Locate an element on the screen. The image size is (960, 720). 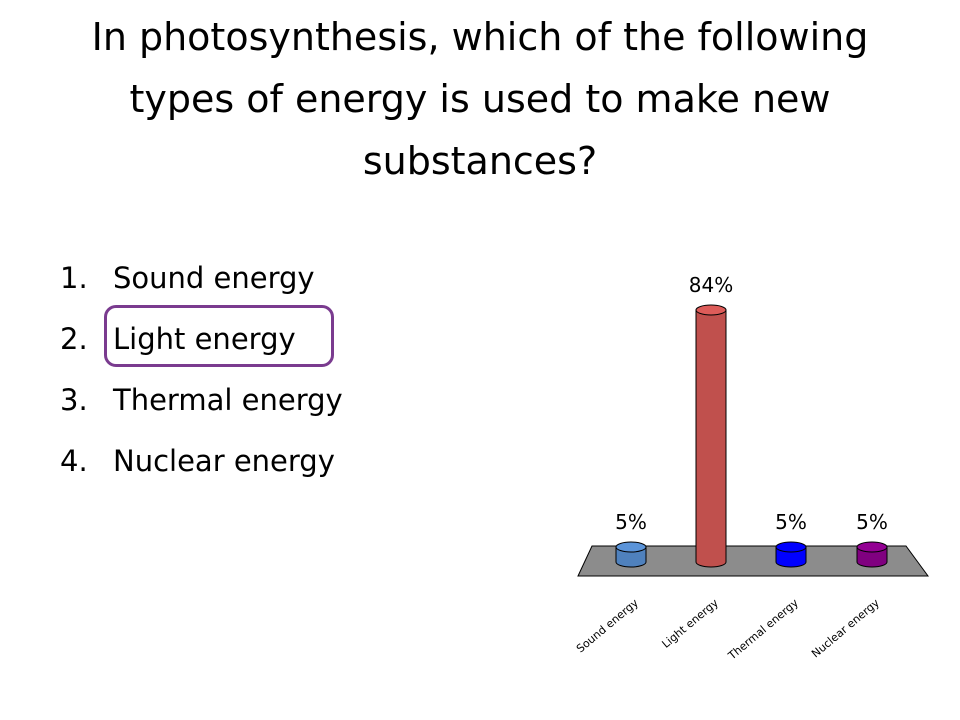
data-label-thermal-energy: 5% is located at coordinates (791, 522).